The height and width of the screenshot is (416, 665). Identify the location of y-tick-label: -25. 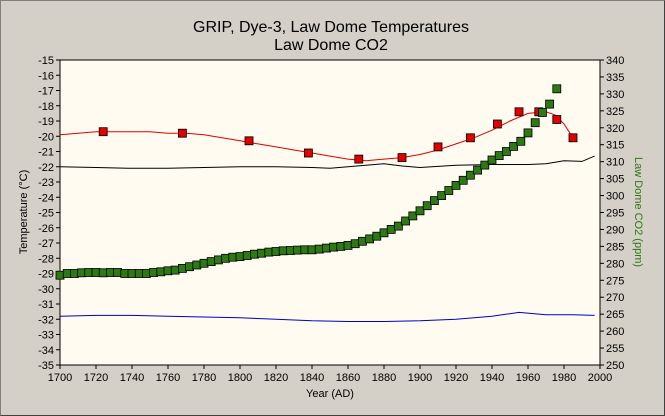
(46, 214).